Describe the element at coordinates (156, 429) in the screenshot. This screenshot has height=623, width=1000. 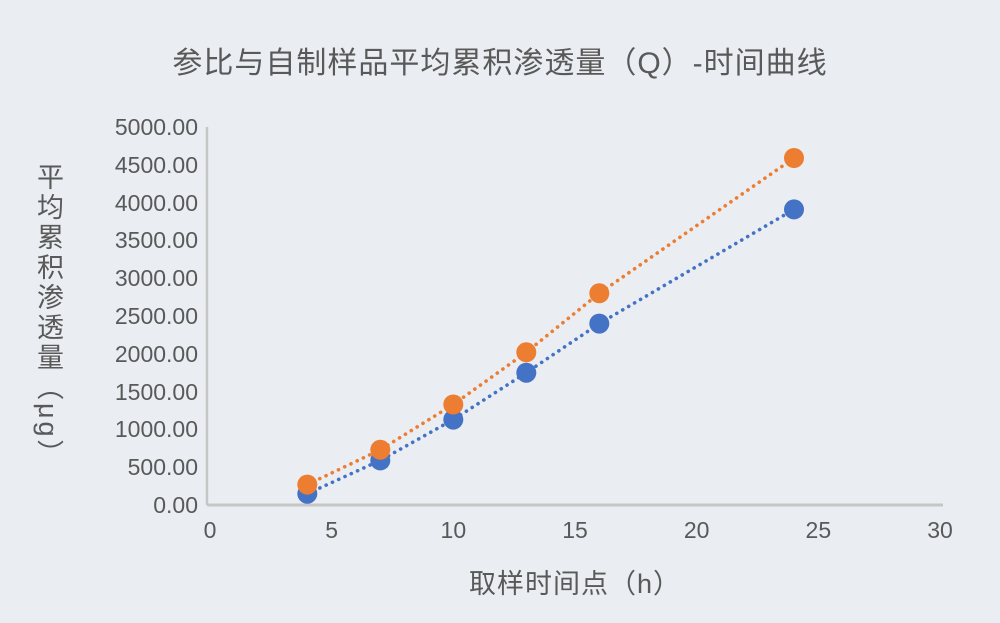
I see `y-tick-label: 1000.00` at that location.